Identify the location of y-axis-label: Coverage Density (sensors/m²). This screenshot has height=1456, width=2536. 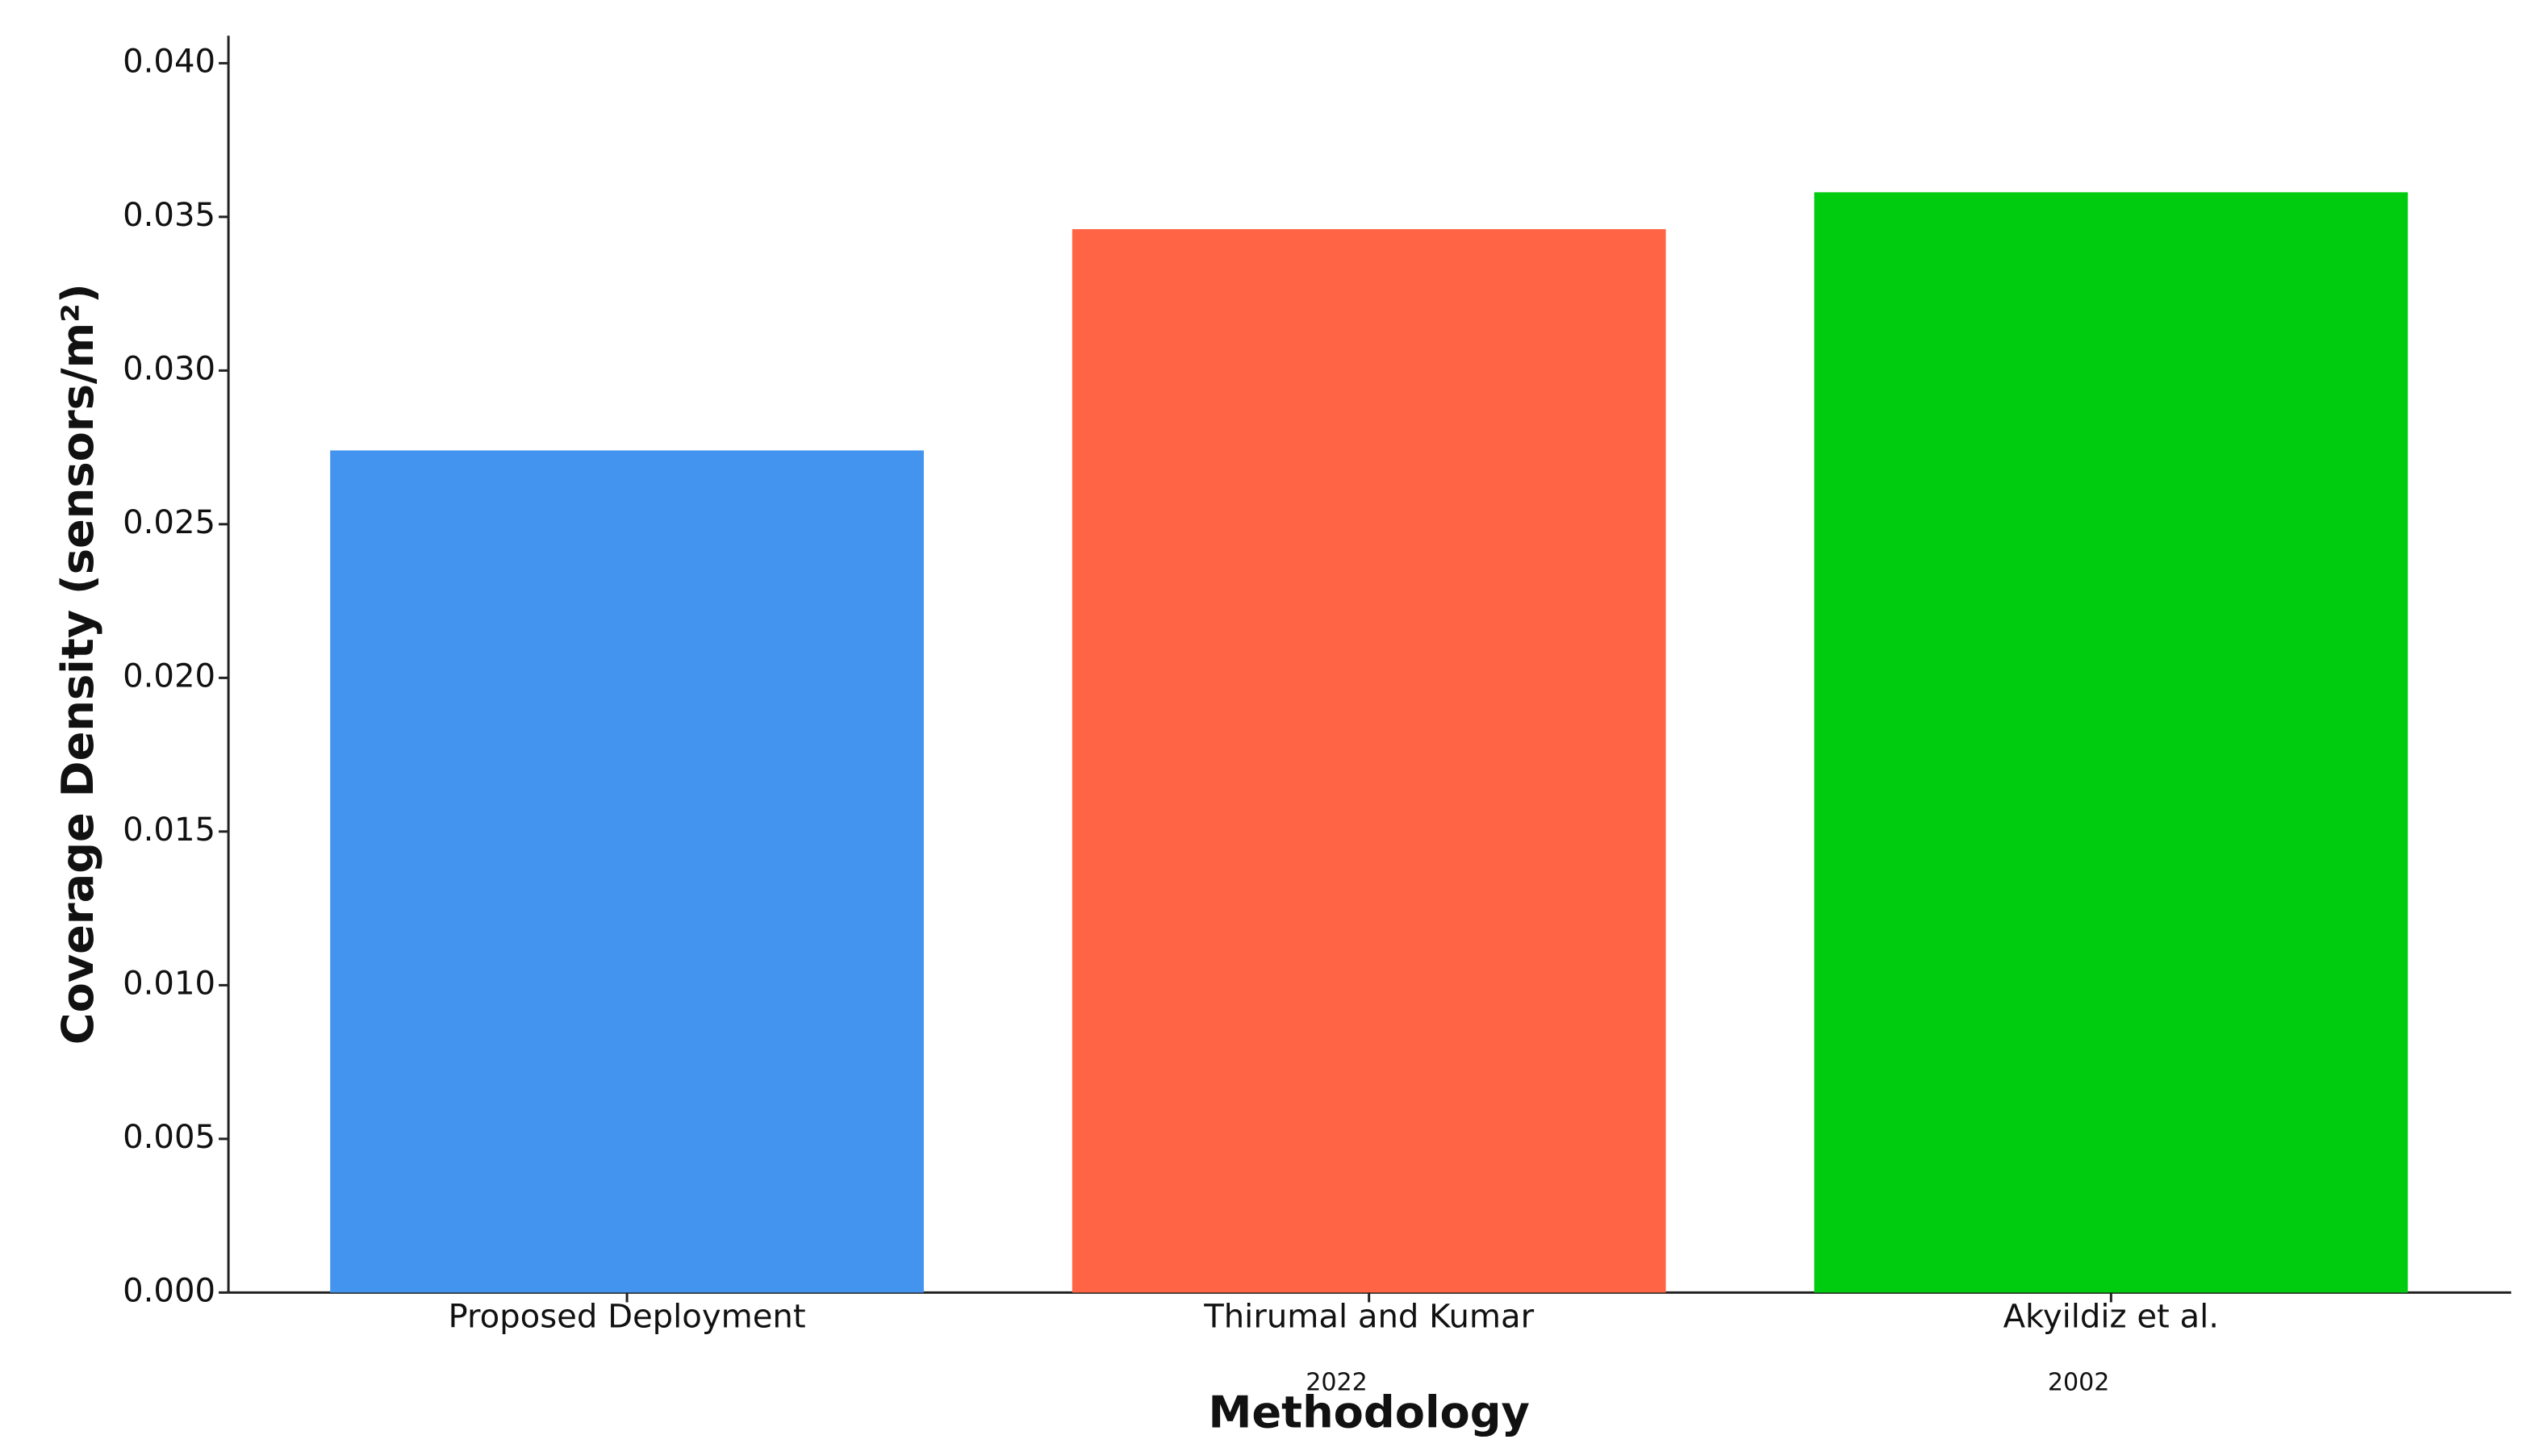
(77, 664).